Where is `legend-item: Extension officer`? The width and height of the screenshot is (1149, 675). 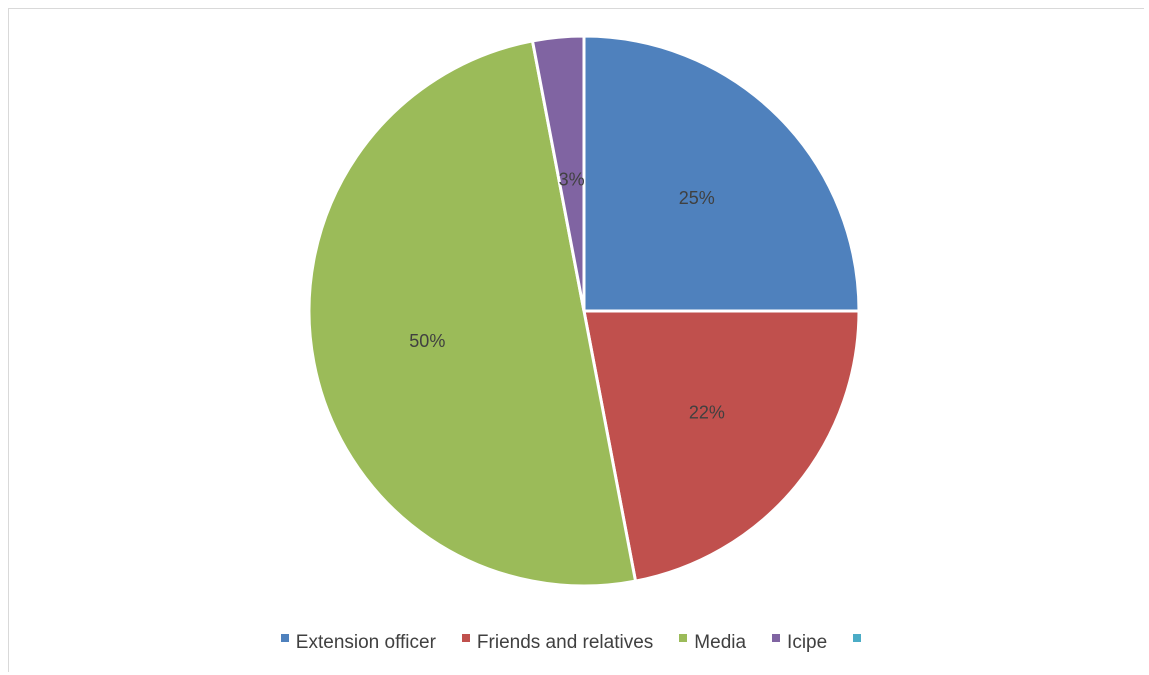 legend-item: Extension officer is located at coordinates (358, 643).